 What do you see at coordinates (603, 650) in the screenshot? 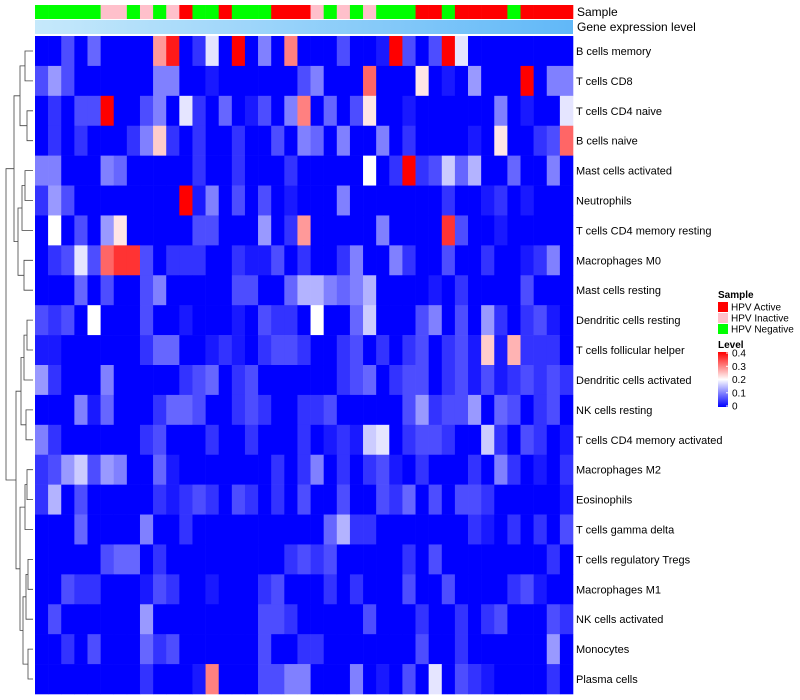
I see `row-label: Monocytes` at bounding box center [603, 650].